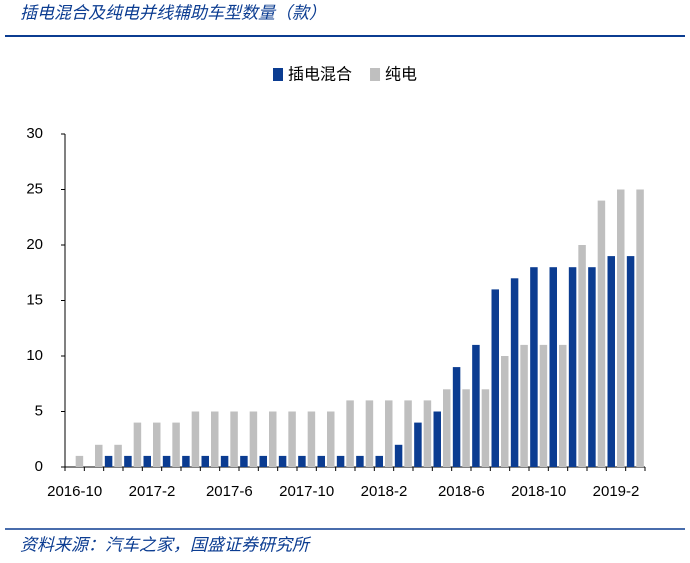 This screenshot has height=563, width=690. I want to click on y-tick-label: 20, so click(34, 244).